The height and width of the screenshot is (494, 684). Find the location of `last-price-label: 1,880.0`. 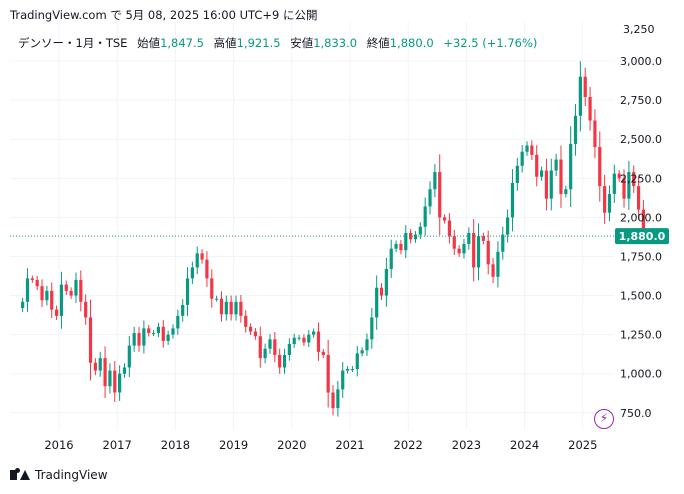

last-price-label: 1,880.0 is located at coordinates (642, 236).